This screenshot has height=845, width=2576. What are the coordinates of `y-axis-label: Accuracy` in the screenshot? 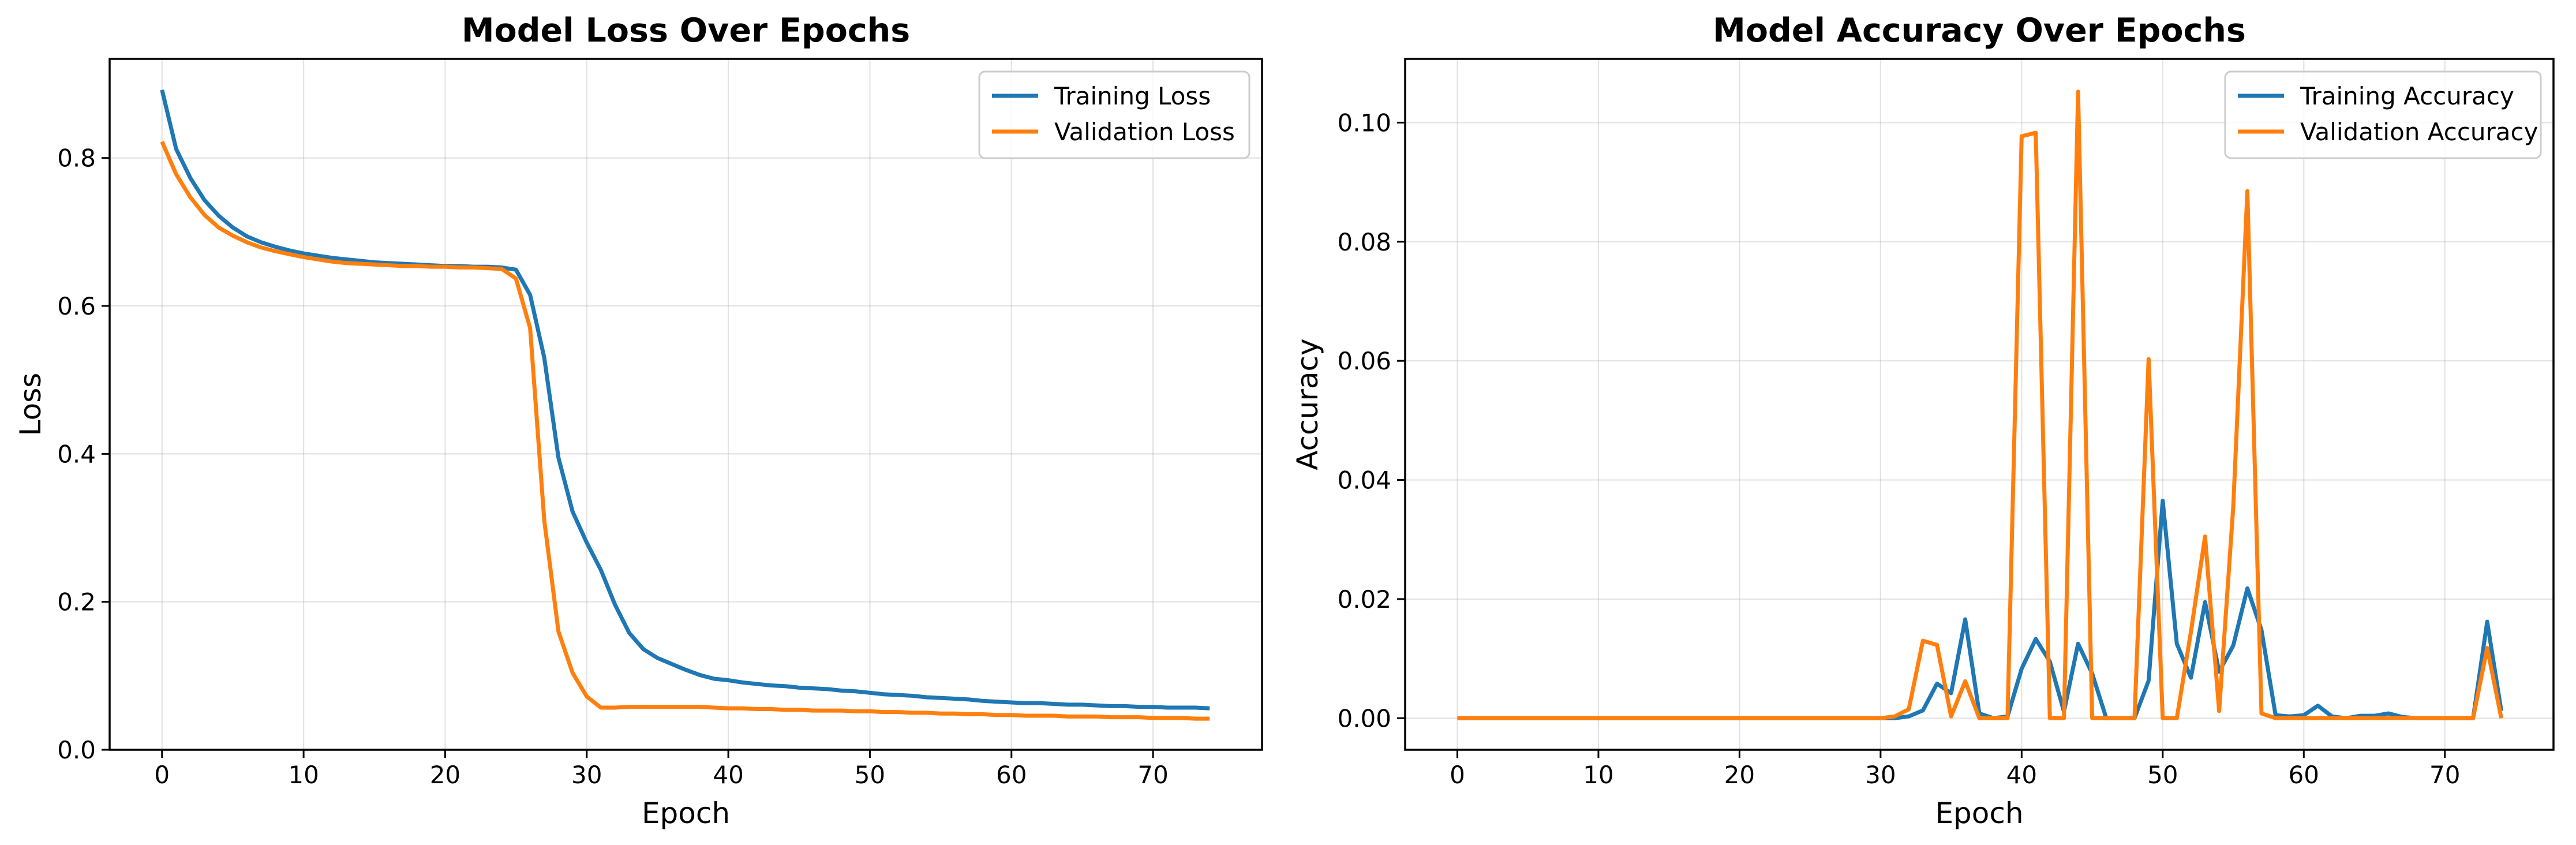 It's located at (1307, 404).